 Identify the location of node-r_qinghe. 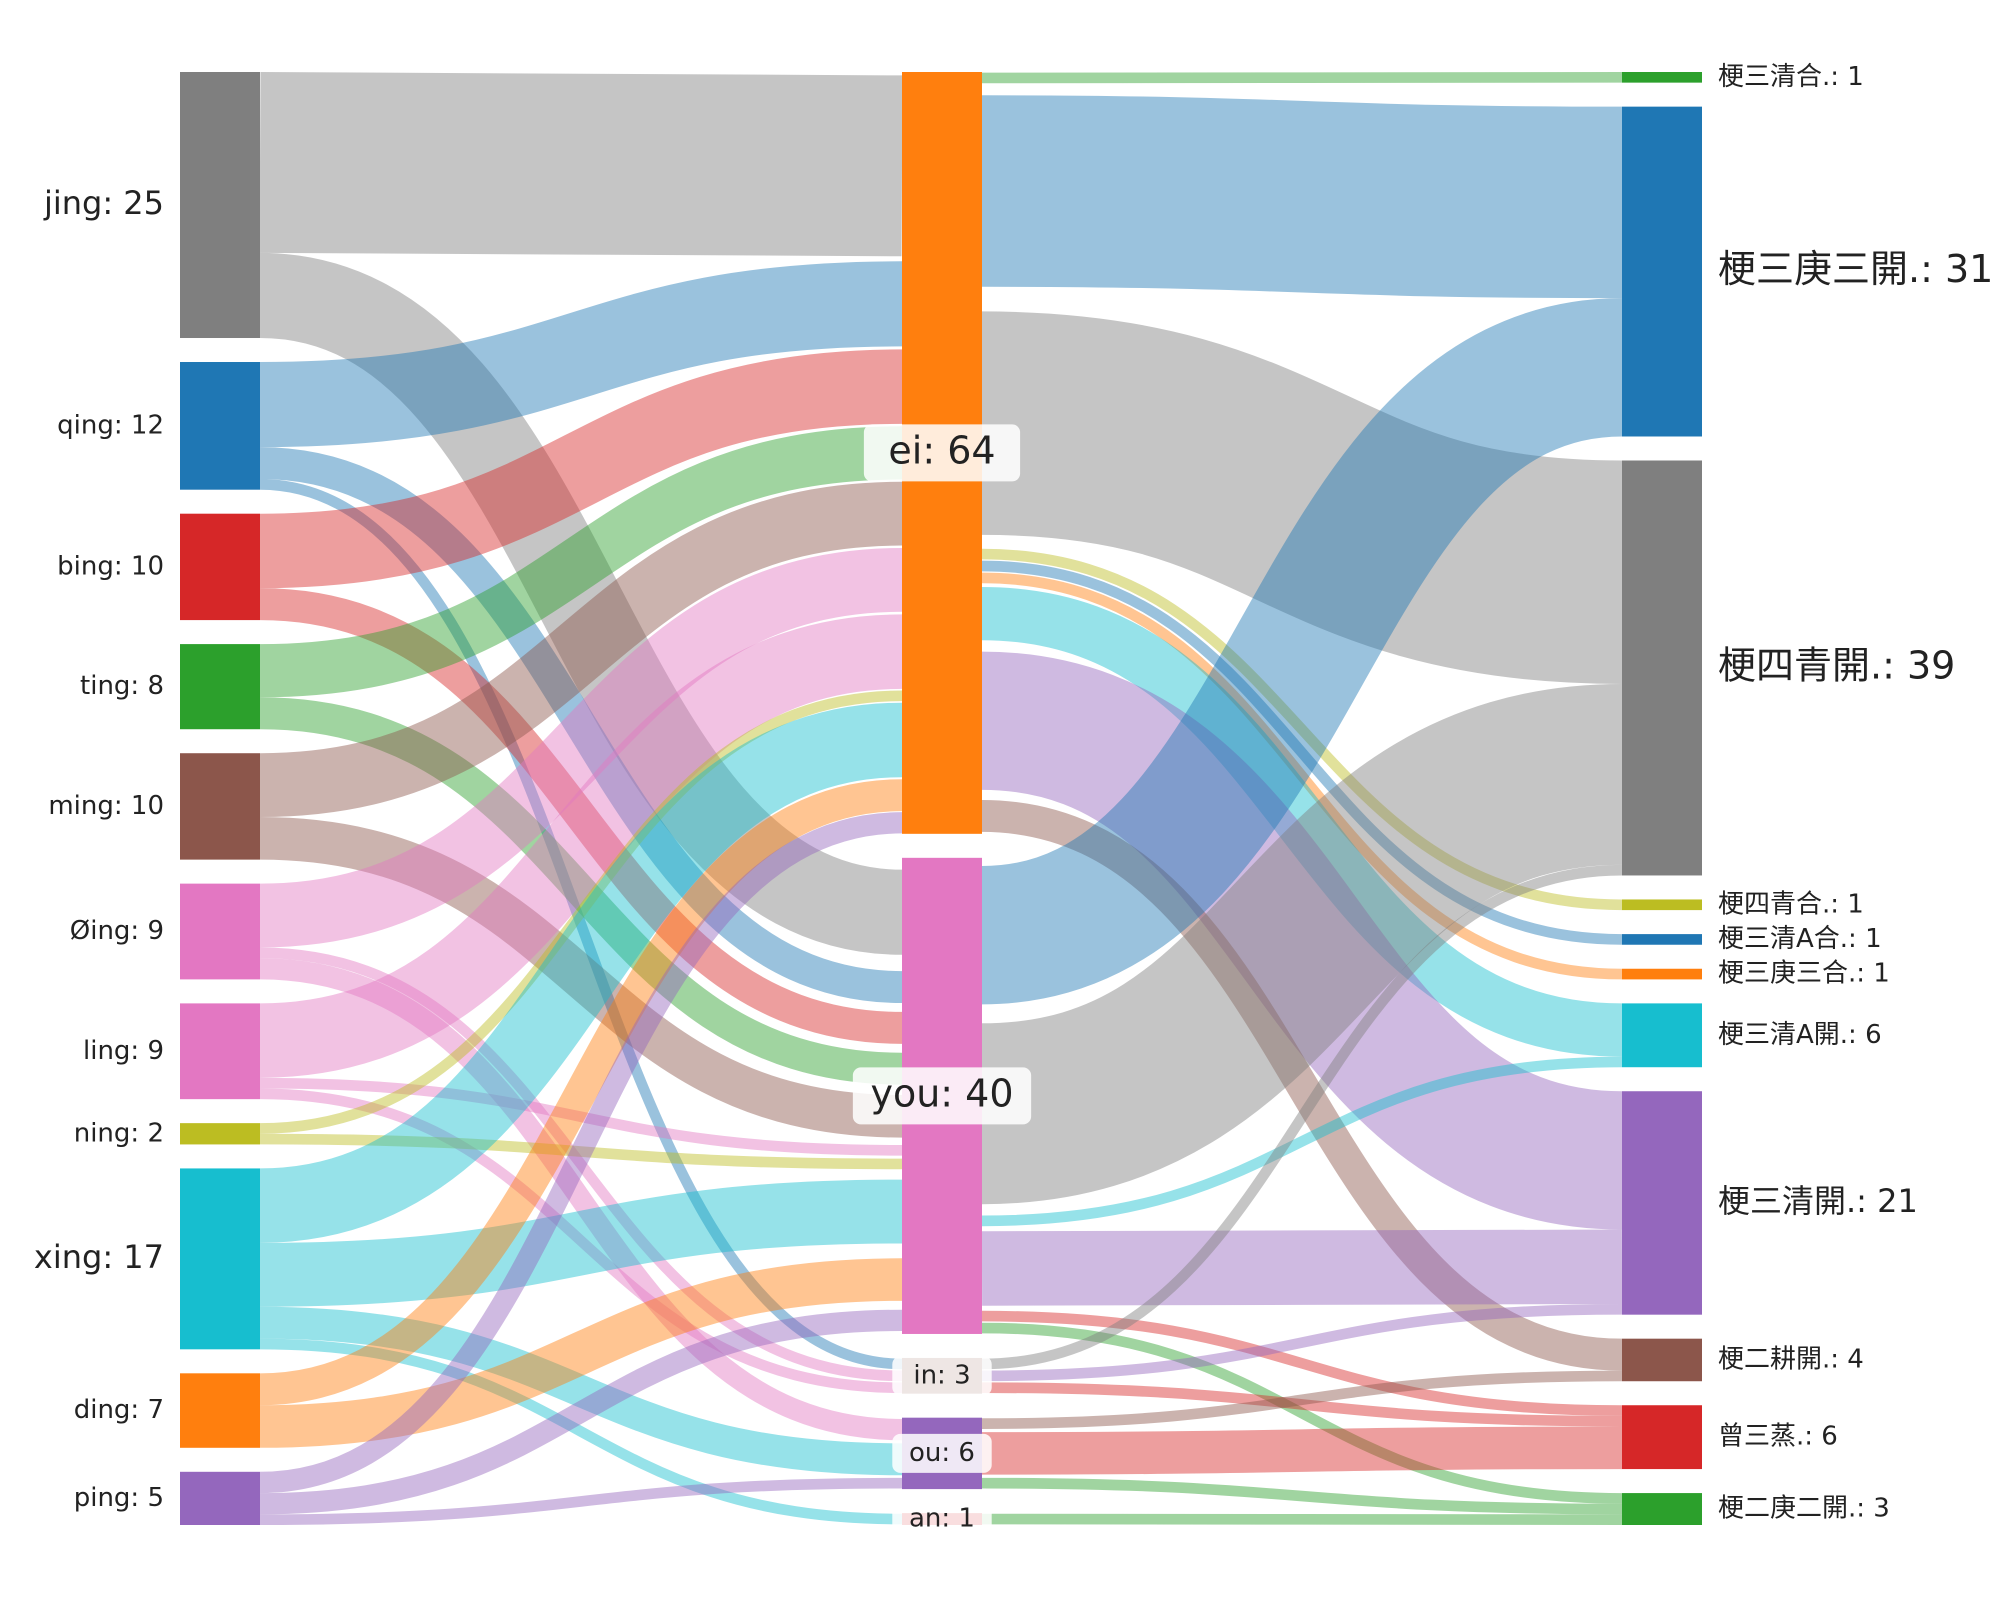
(1662, 77).